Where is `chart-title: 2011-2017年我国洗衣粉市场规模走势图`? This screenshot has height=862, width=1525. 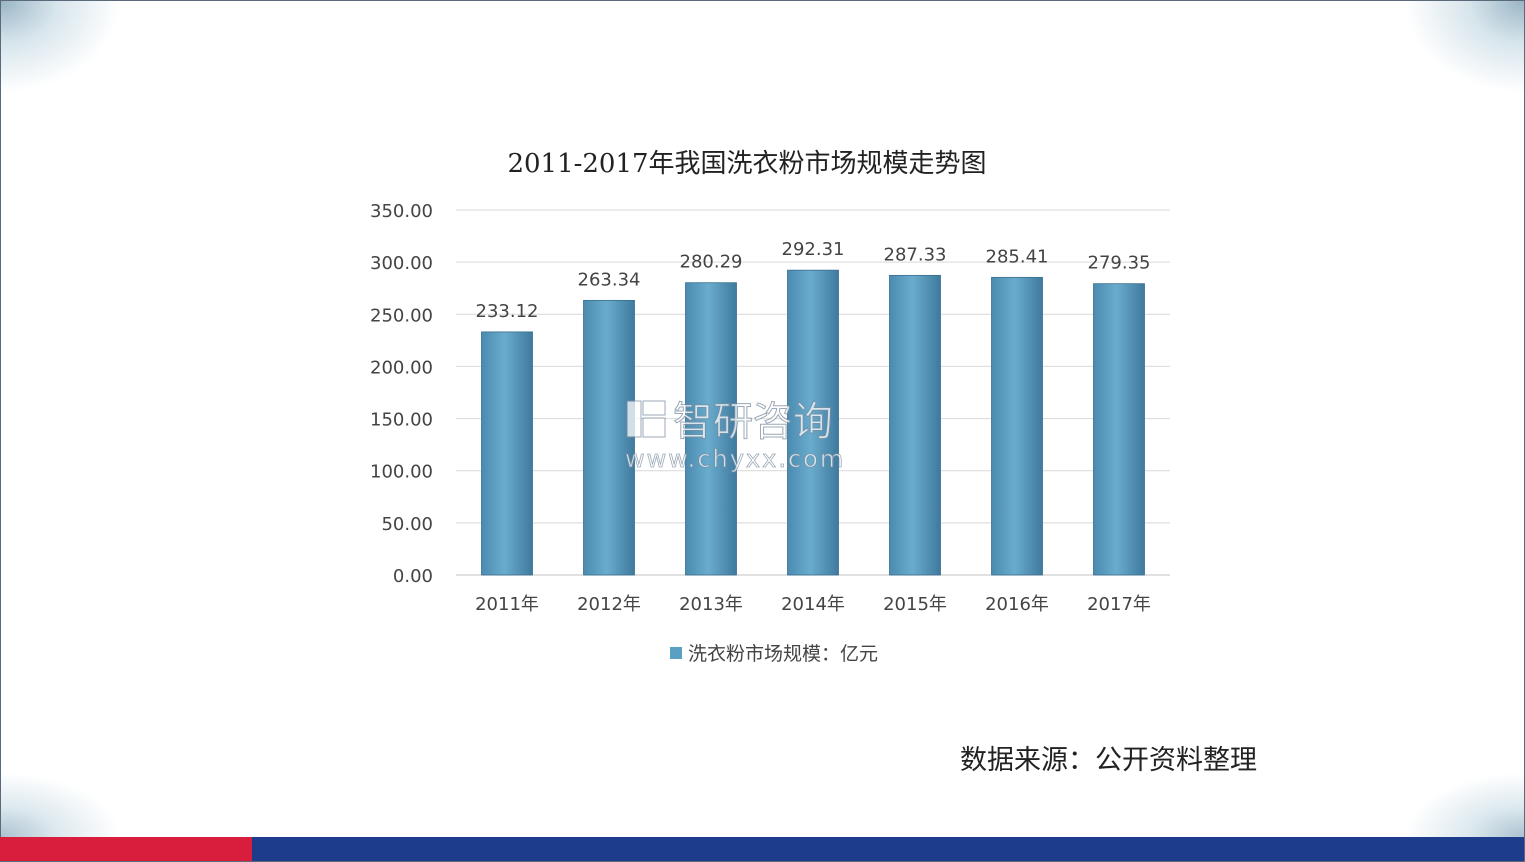 chart-title: 2011-2017年我国洗衣粉市场规模走势图 is located at coordinates (746, 164).